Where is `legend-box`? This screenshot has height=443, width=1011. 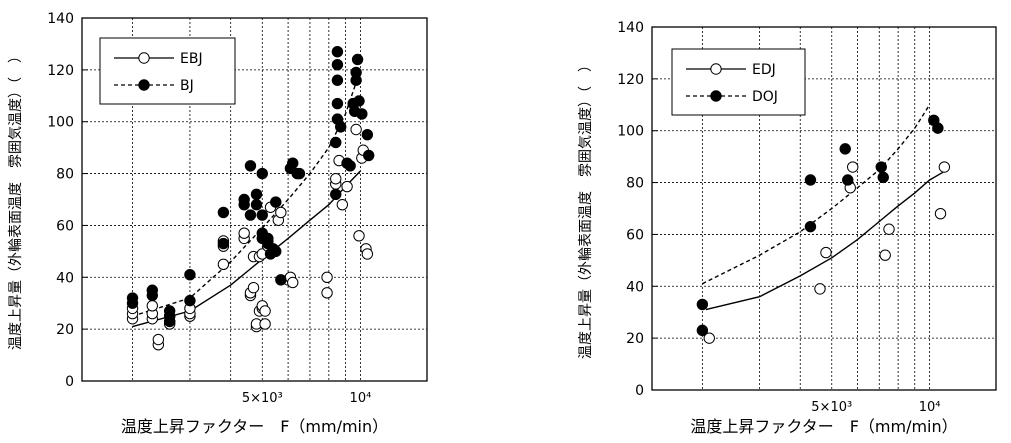
legend-box is located at coordinates (738, 82).